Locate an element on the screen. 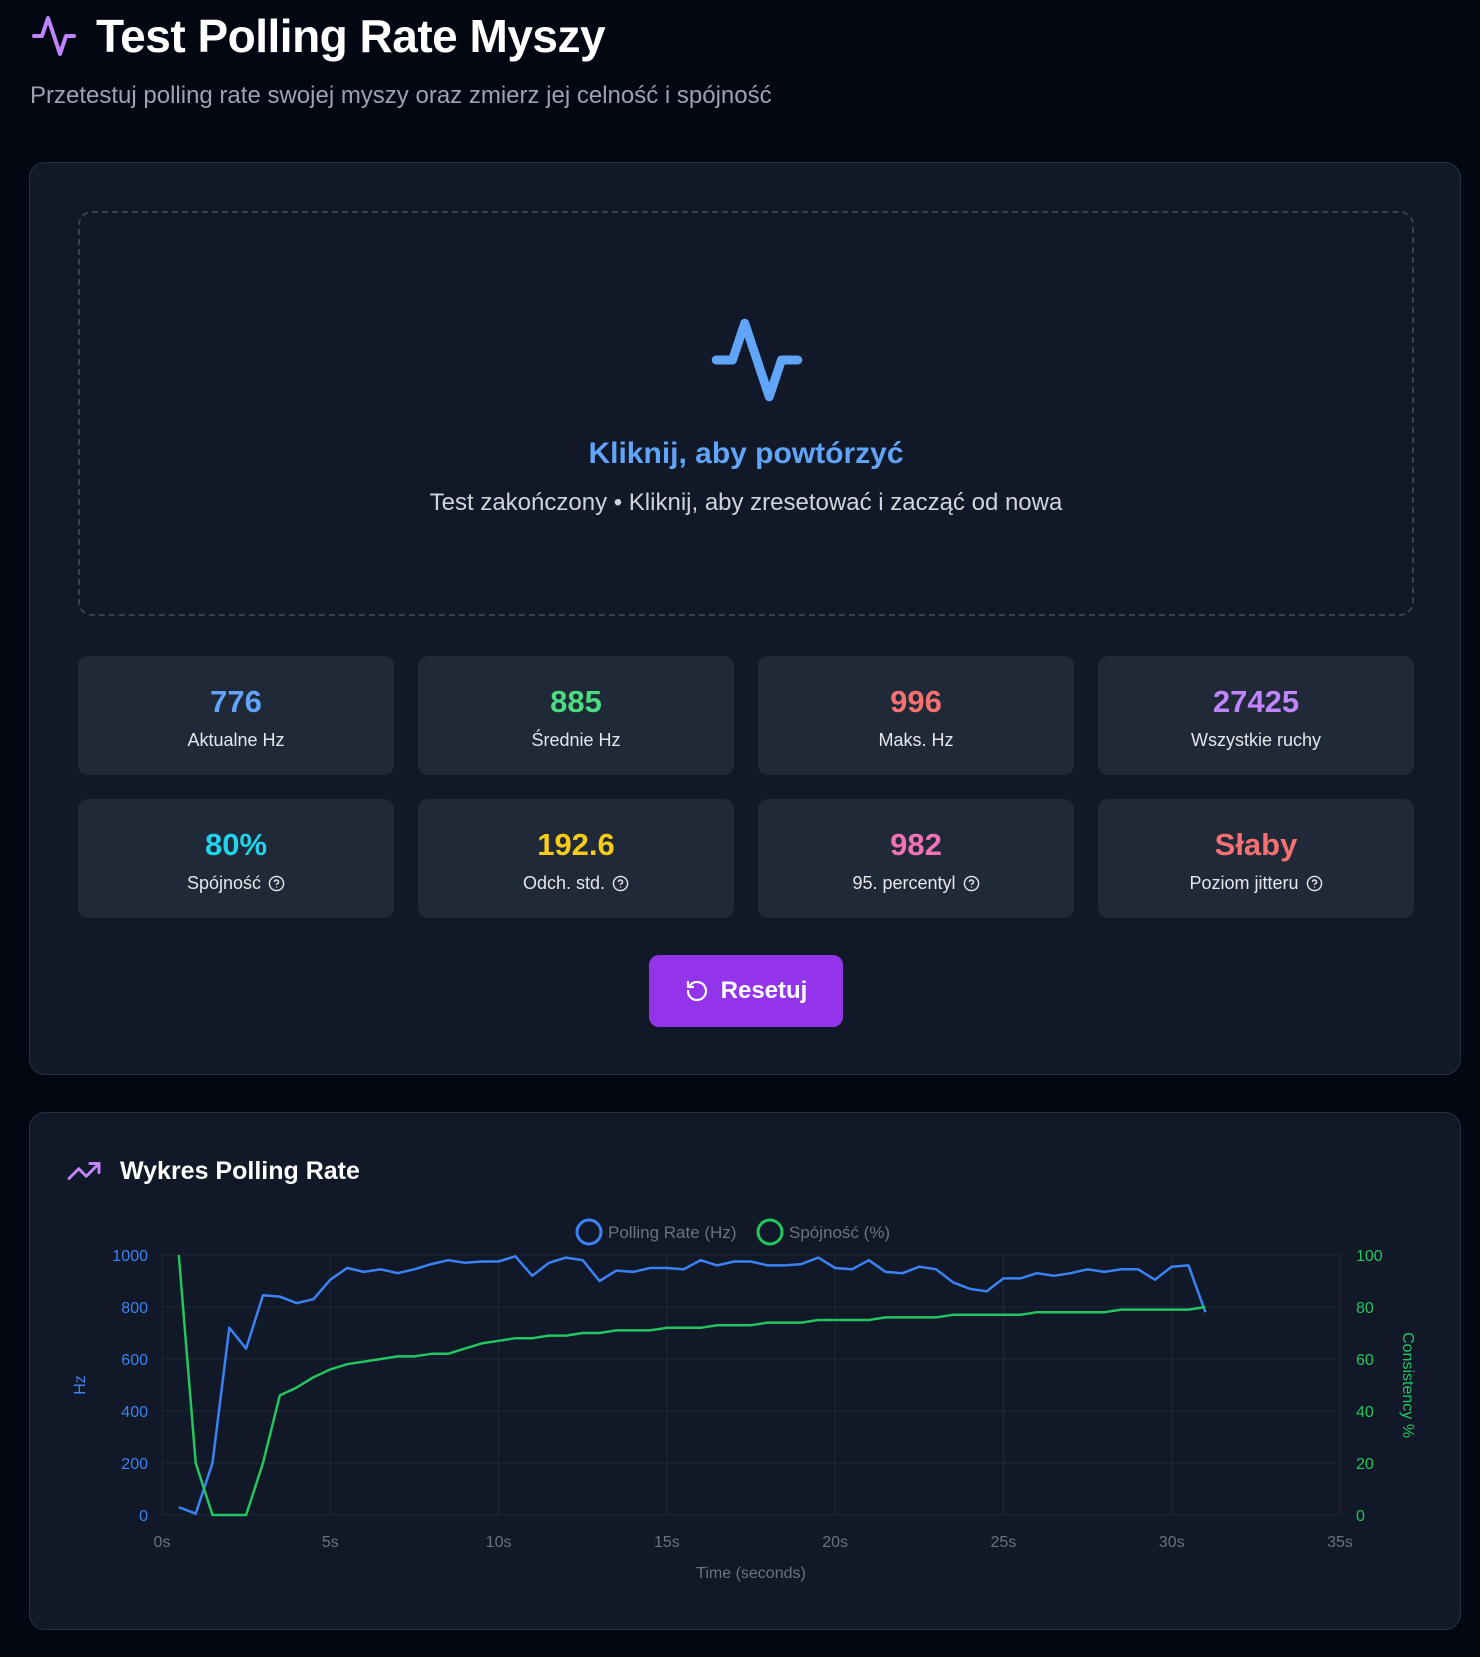 The width and height of the screenshot is (1480, 1657). stat-card: 776 Aktualne Hz is located at coordinates (236, 715).